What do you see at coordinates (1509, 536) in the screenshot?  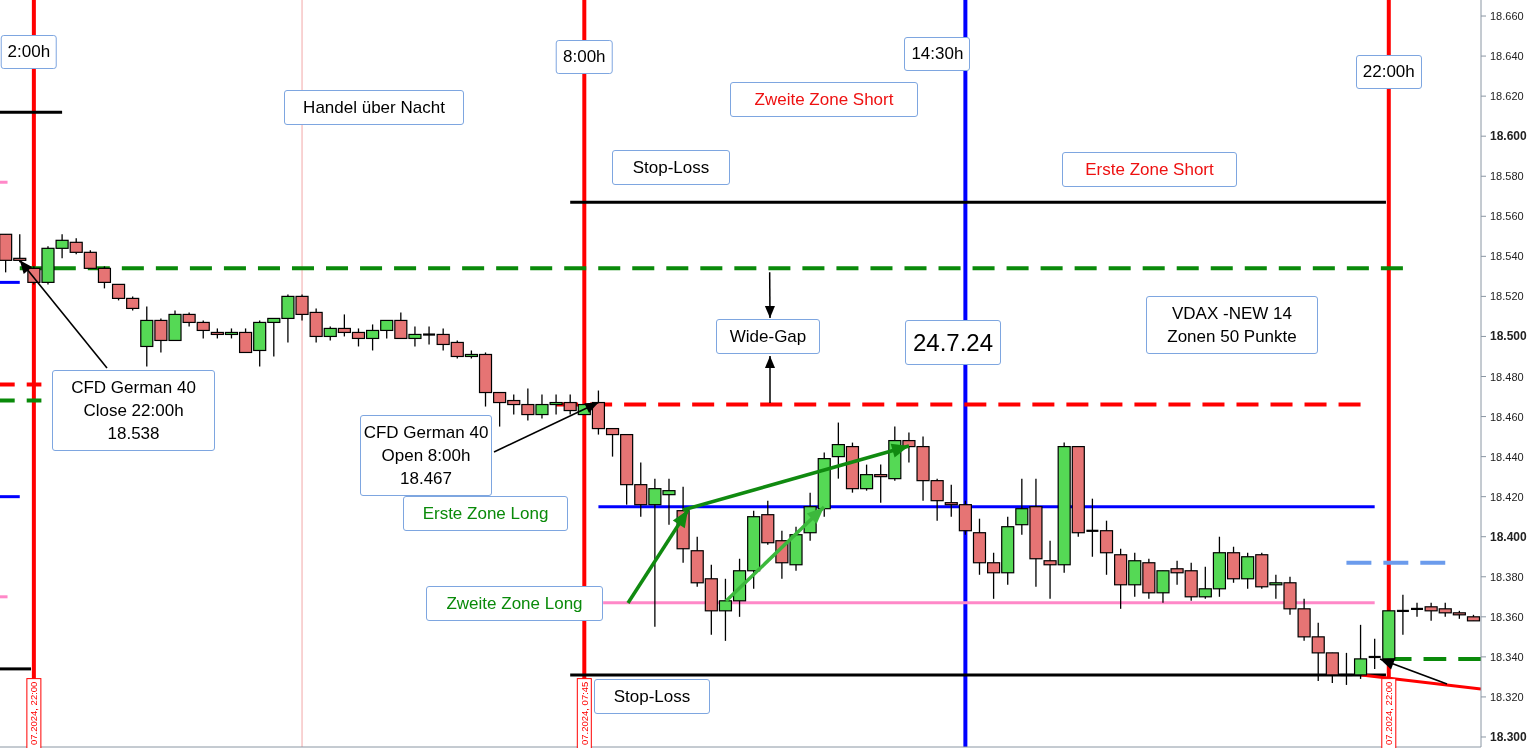 I see `y-tick-label: 18.400` at bounding box center [1509, 536].